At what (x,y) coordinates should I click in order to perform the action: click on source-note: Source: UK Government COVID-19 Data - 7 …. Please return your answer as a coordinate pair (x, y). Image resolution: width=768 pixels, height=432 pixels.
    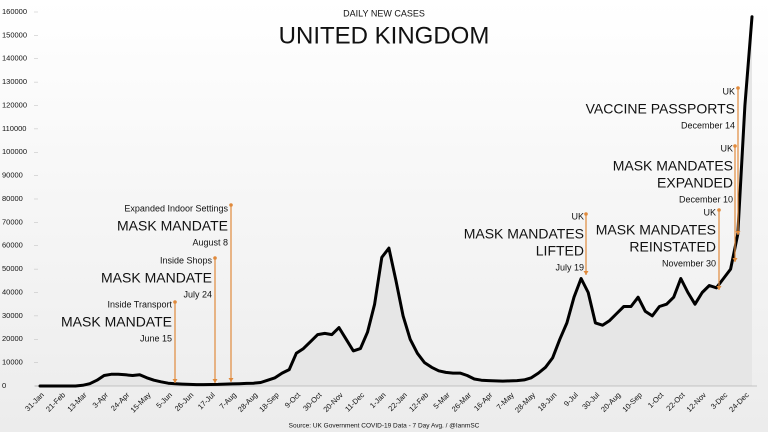
    Looking at the image, I should click on (384, 426).